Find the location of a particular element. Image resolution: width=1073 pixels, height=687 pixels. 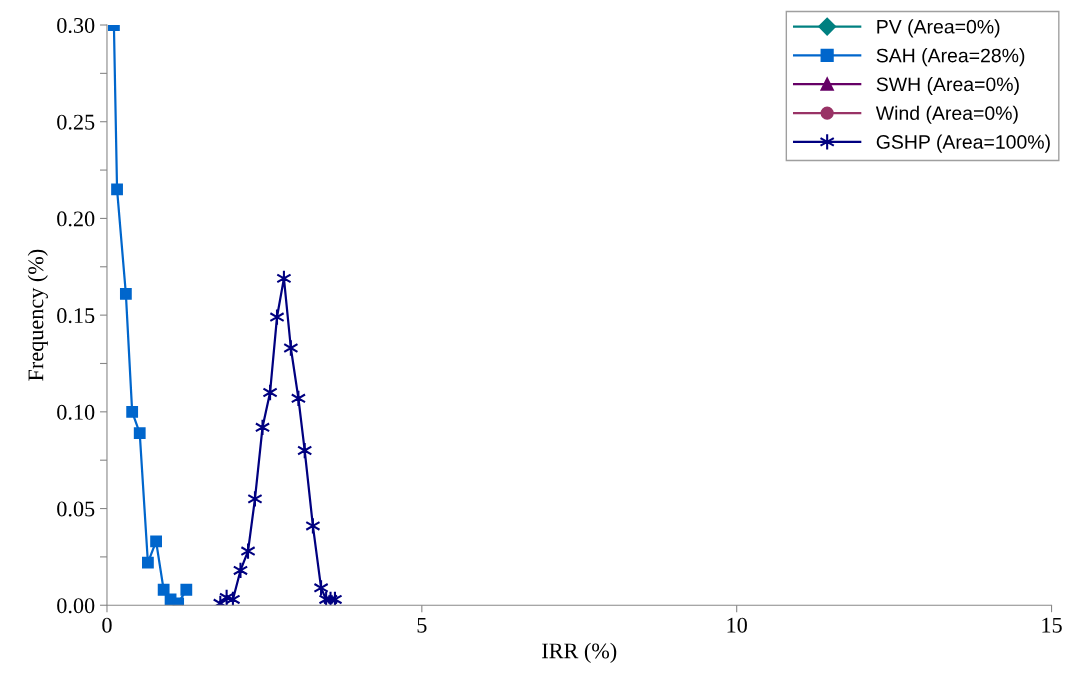

legend-label: PV (Area=0%) is located at coordinates (938, 28).